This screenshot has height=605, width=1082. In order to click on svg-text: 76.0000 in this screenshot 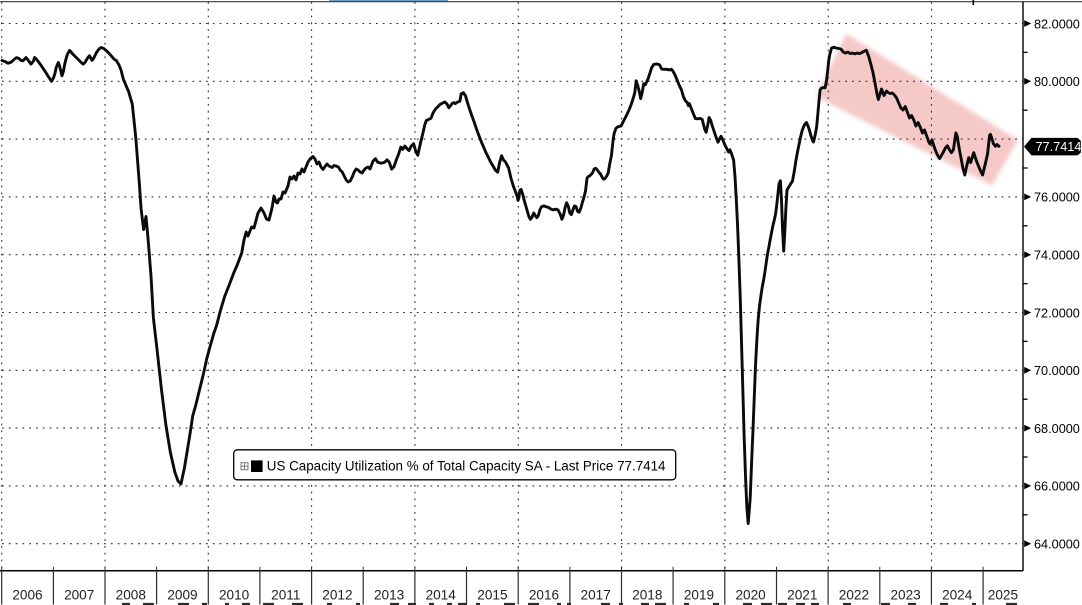, I will do `click(1057, 198)`.